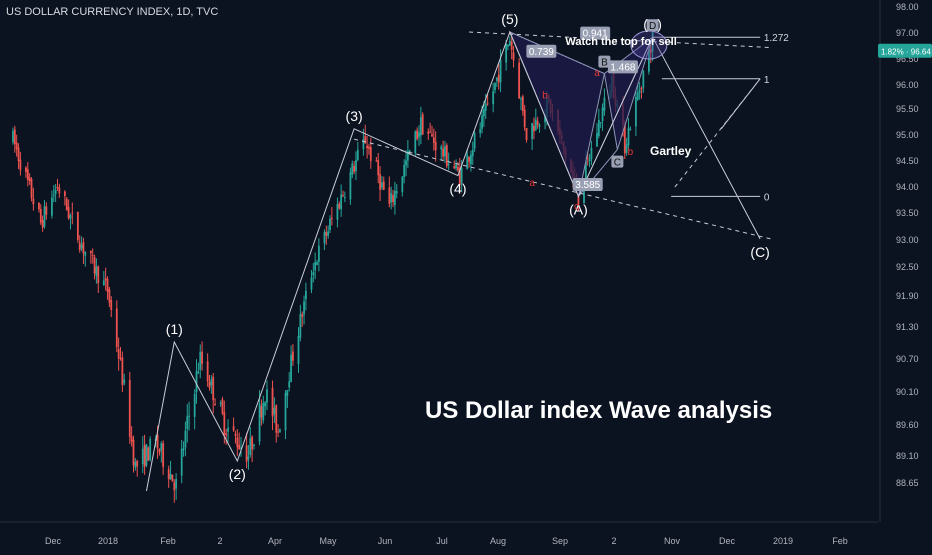 Image resolution: width=932 pixels, height=555 pixels. I want to click on ratio-label: 1.468, so click(622, 67).